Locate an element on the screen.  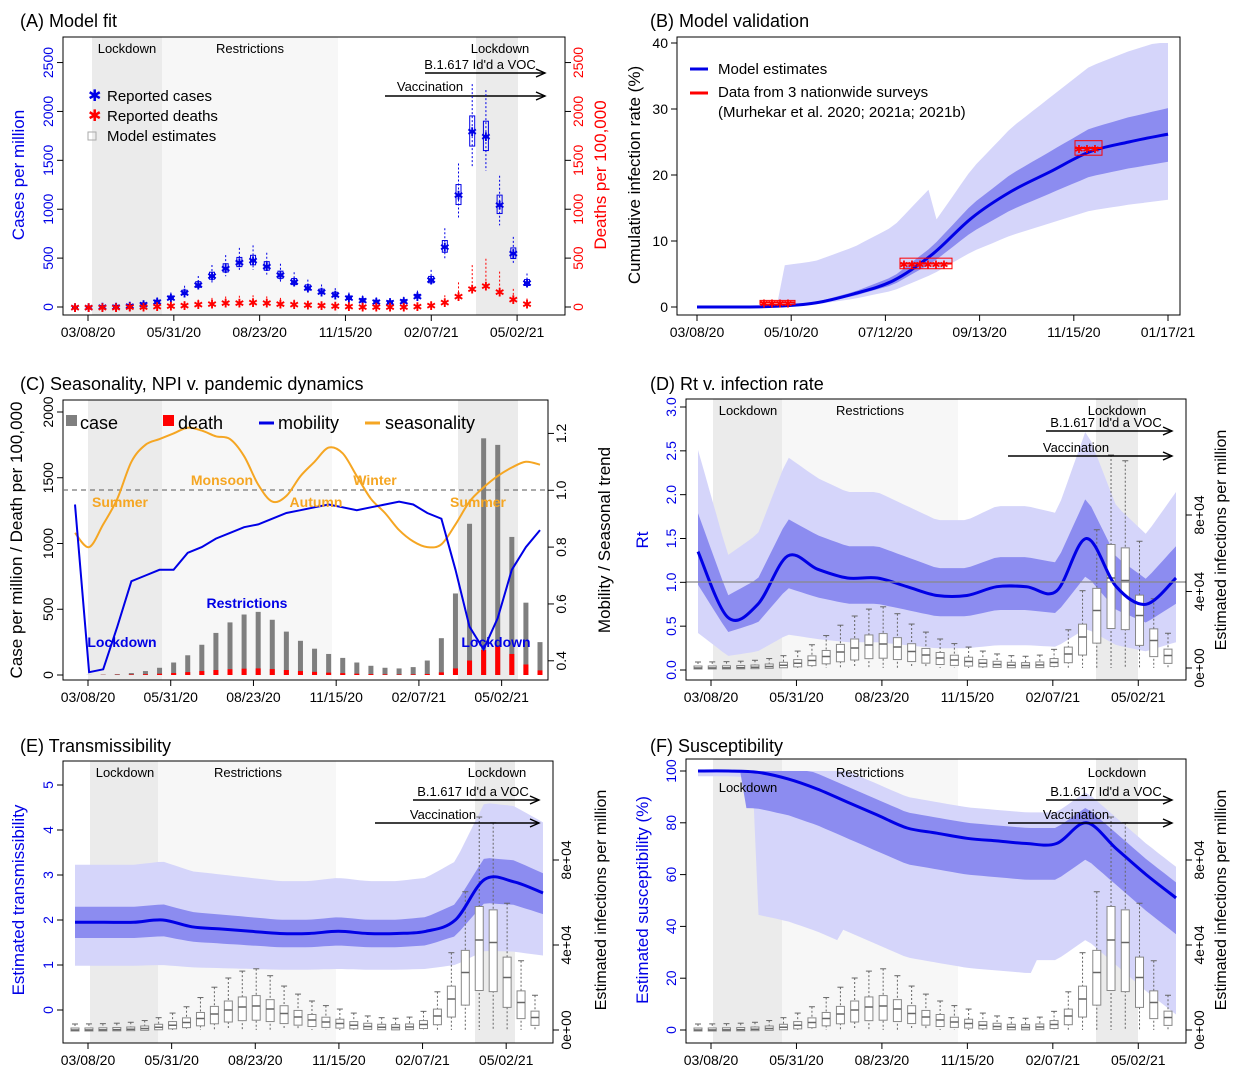
summer-label: Summer is located at coordinates (120, 502).